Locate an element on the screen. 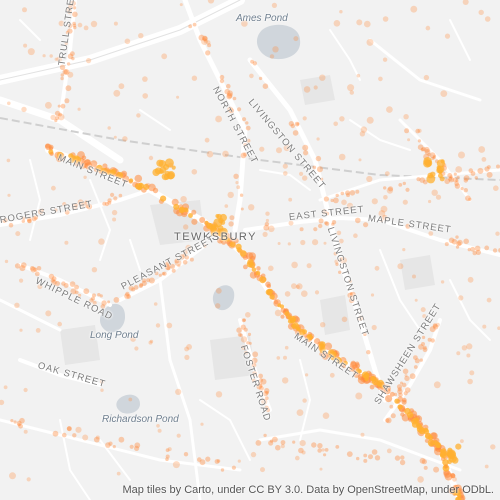 Image resolution: width=500 pixels, height=500 pixels. foster-road is located at coordinates (255, 365).